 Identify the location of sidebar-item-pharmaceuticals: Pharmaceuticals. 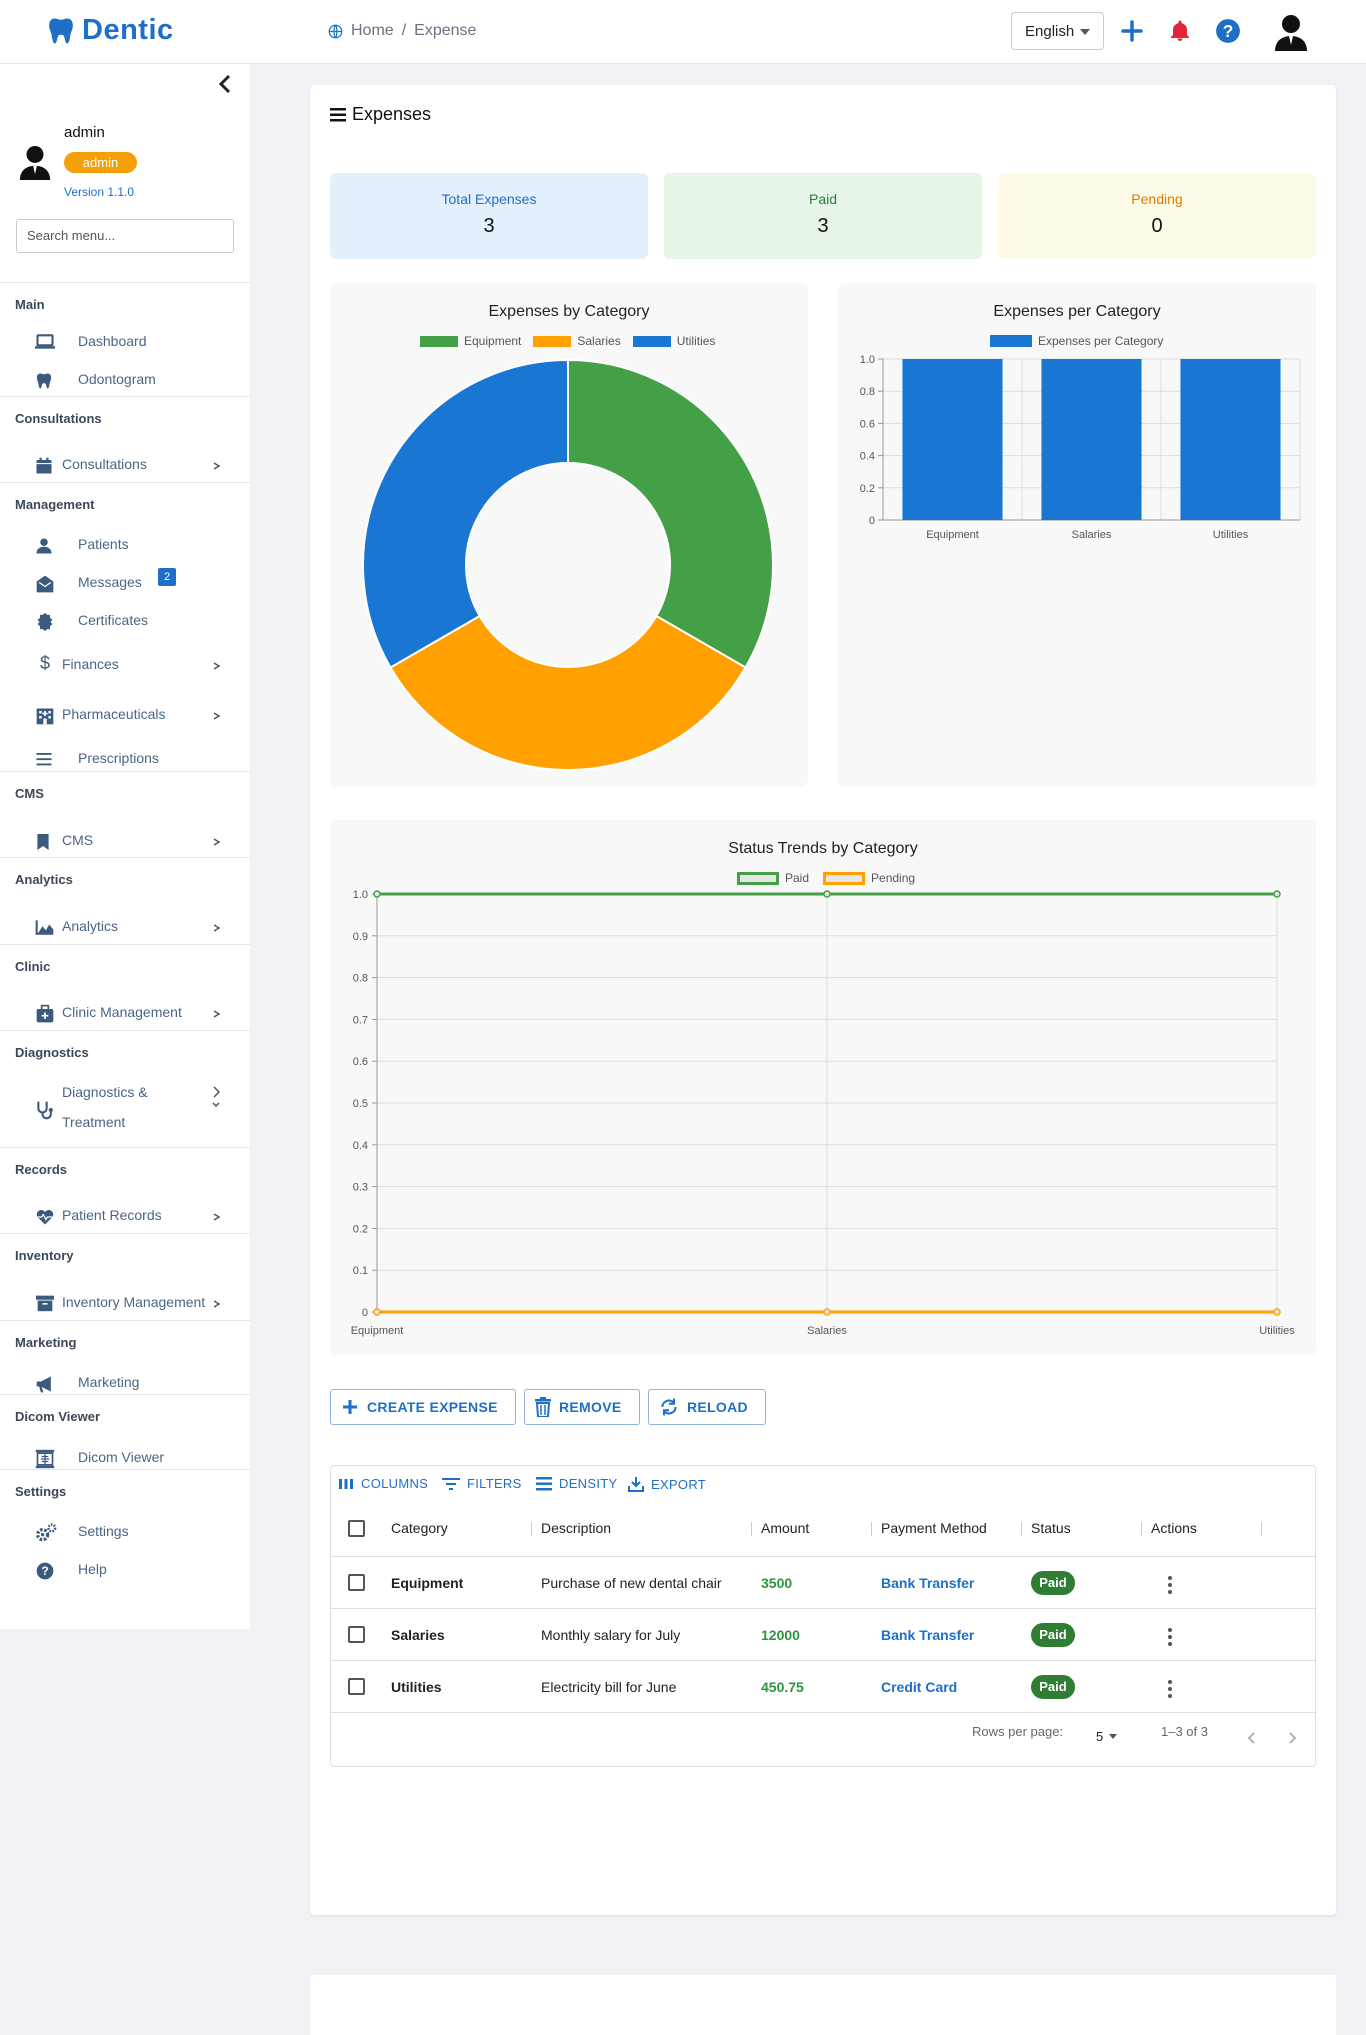
(125, 715).